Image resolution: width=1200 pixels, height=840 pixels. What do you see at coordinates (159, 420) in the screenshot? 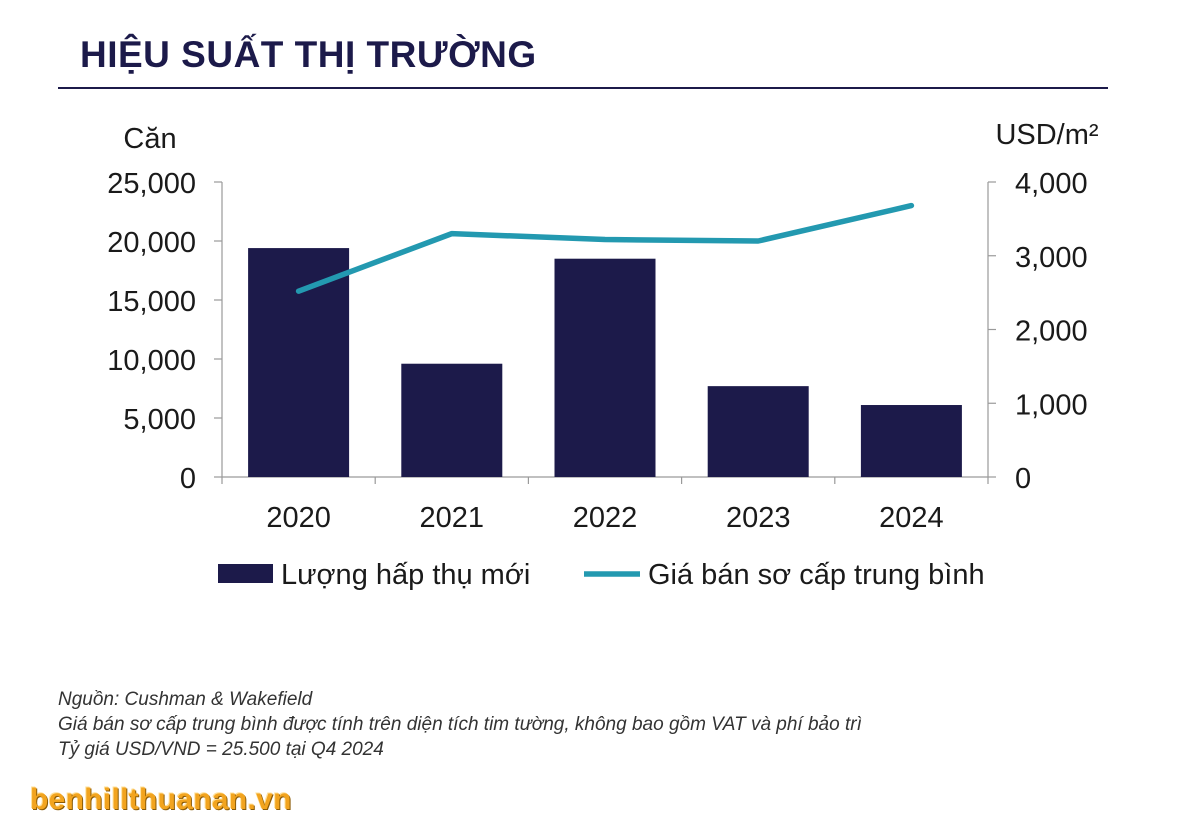
I see `left-y-tick-label: 5,000` at bounding box center [159, 420].